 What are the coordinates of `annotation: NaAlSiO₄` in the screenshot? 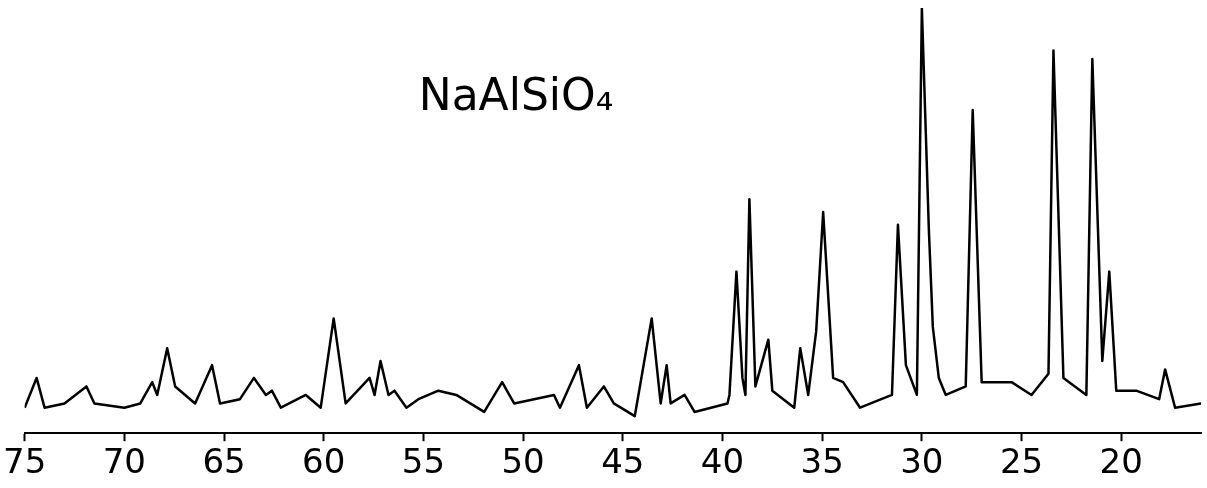 It's located at (516, 94).